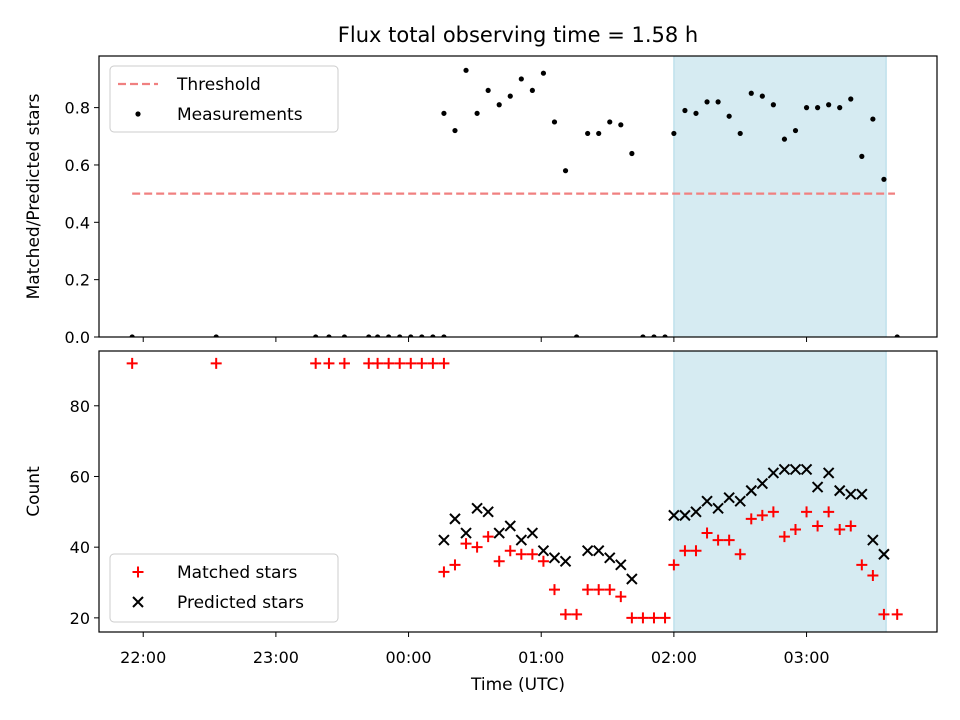 The height and width of the screenshot is (720, 960). What do you see at coordinates (474, 657) in the screenshot?
I see `x-axis: 22:00 23:00 00:00 01:00 02:00 03:00` at bounding box center [474, 657].